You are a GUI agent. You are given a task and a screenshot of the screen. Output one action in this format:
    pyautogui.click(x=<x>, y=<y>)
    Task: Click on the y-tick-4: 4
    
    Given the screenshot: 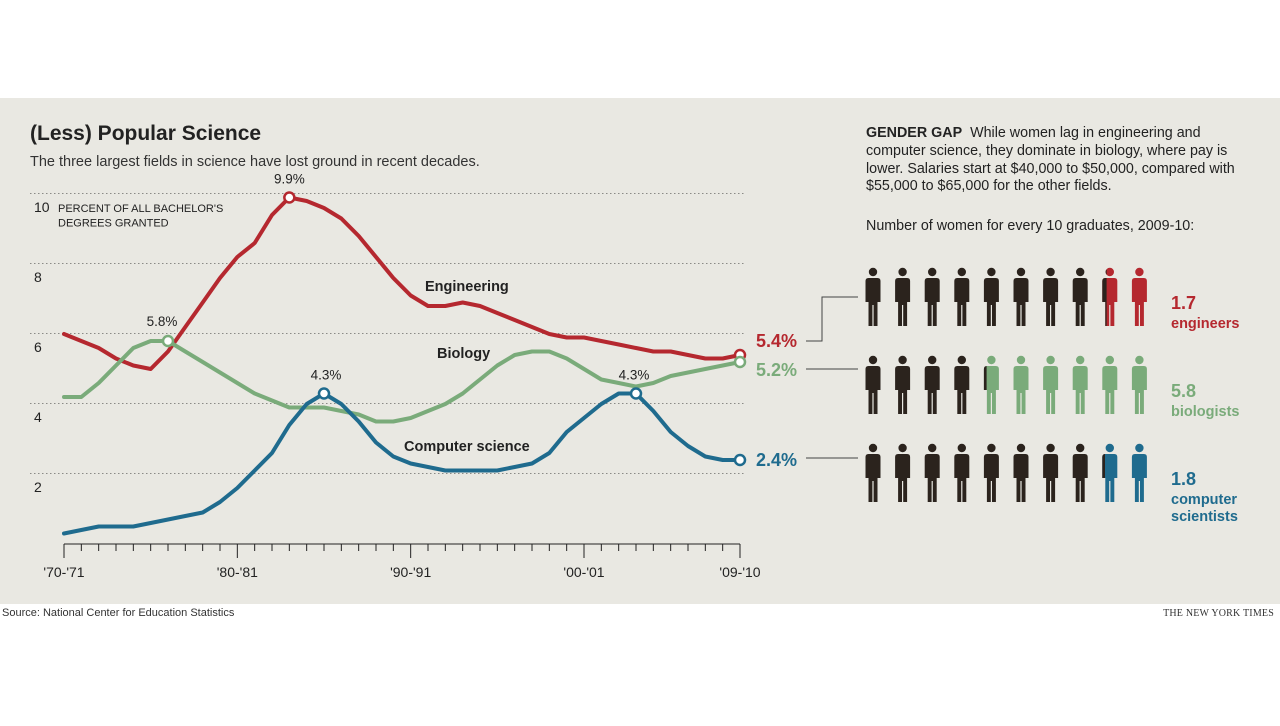 What is the action you would take?
    pyautogui.click(x=38, y=417)
    